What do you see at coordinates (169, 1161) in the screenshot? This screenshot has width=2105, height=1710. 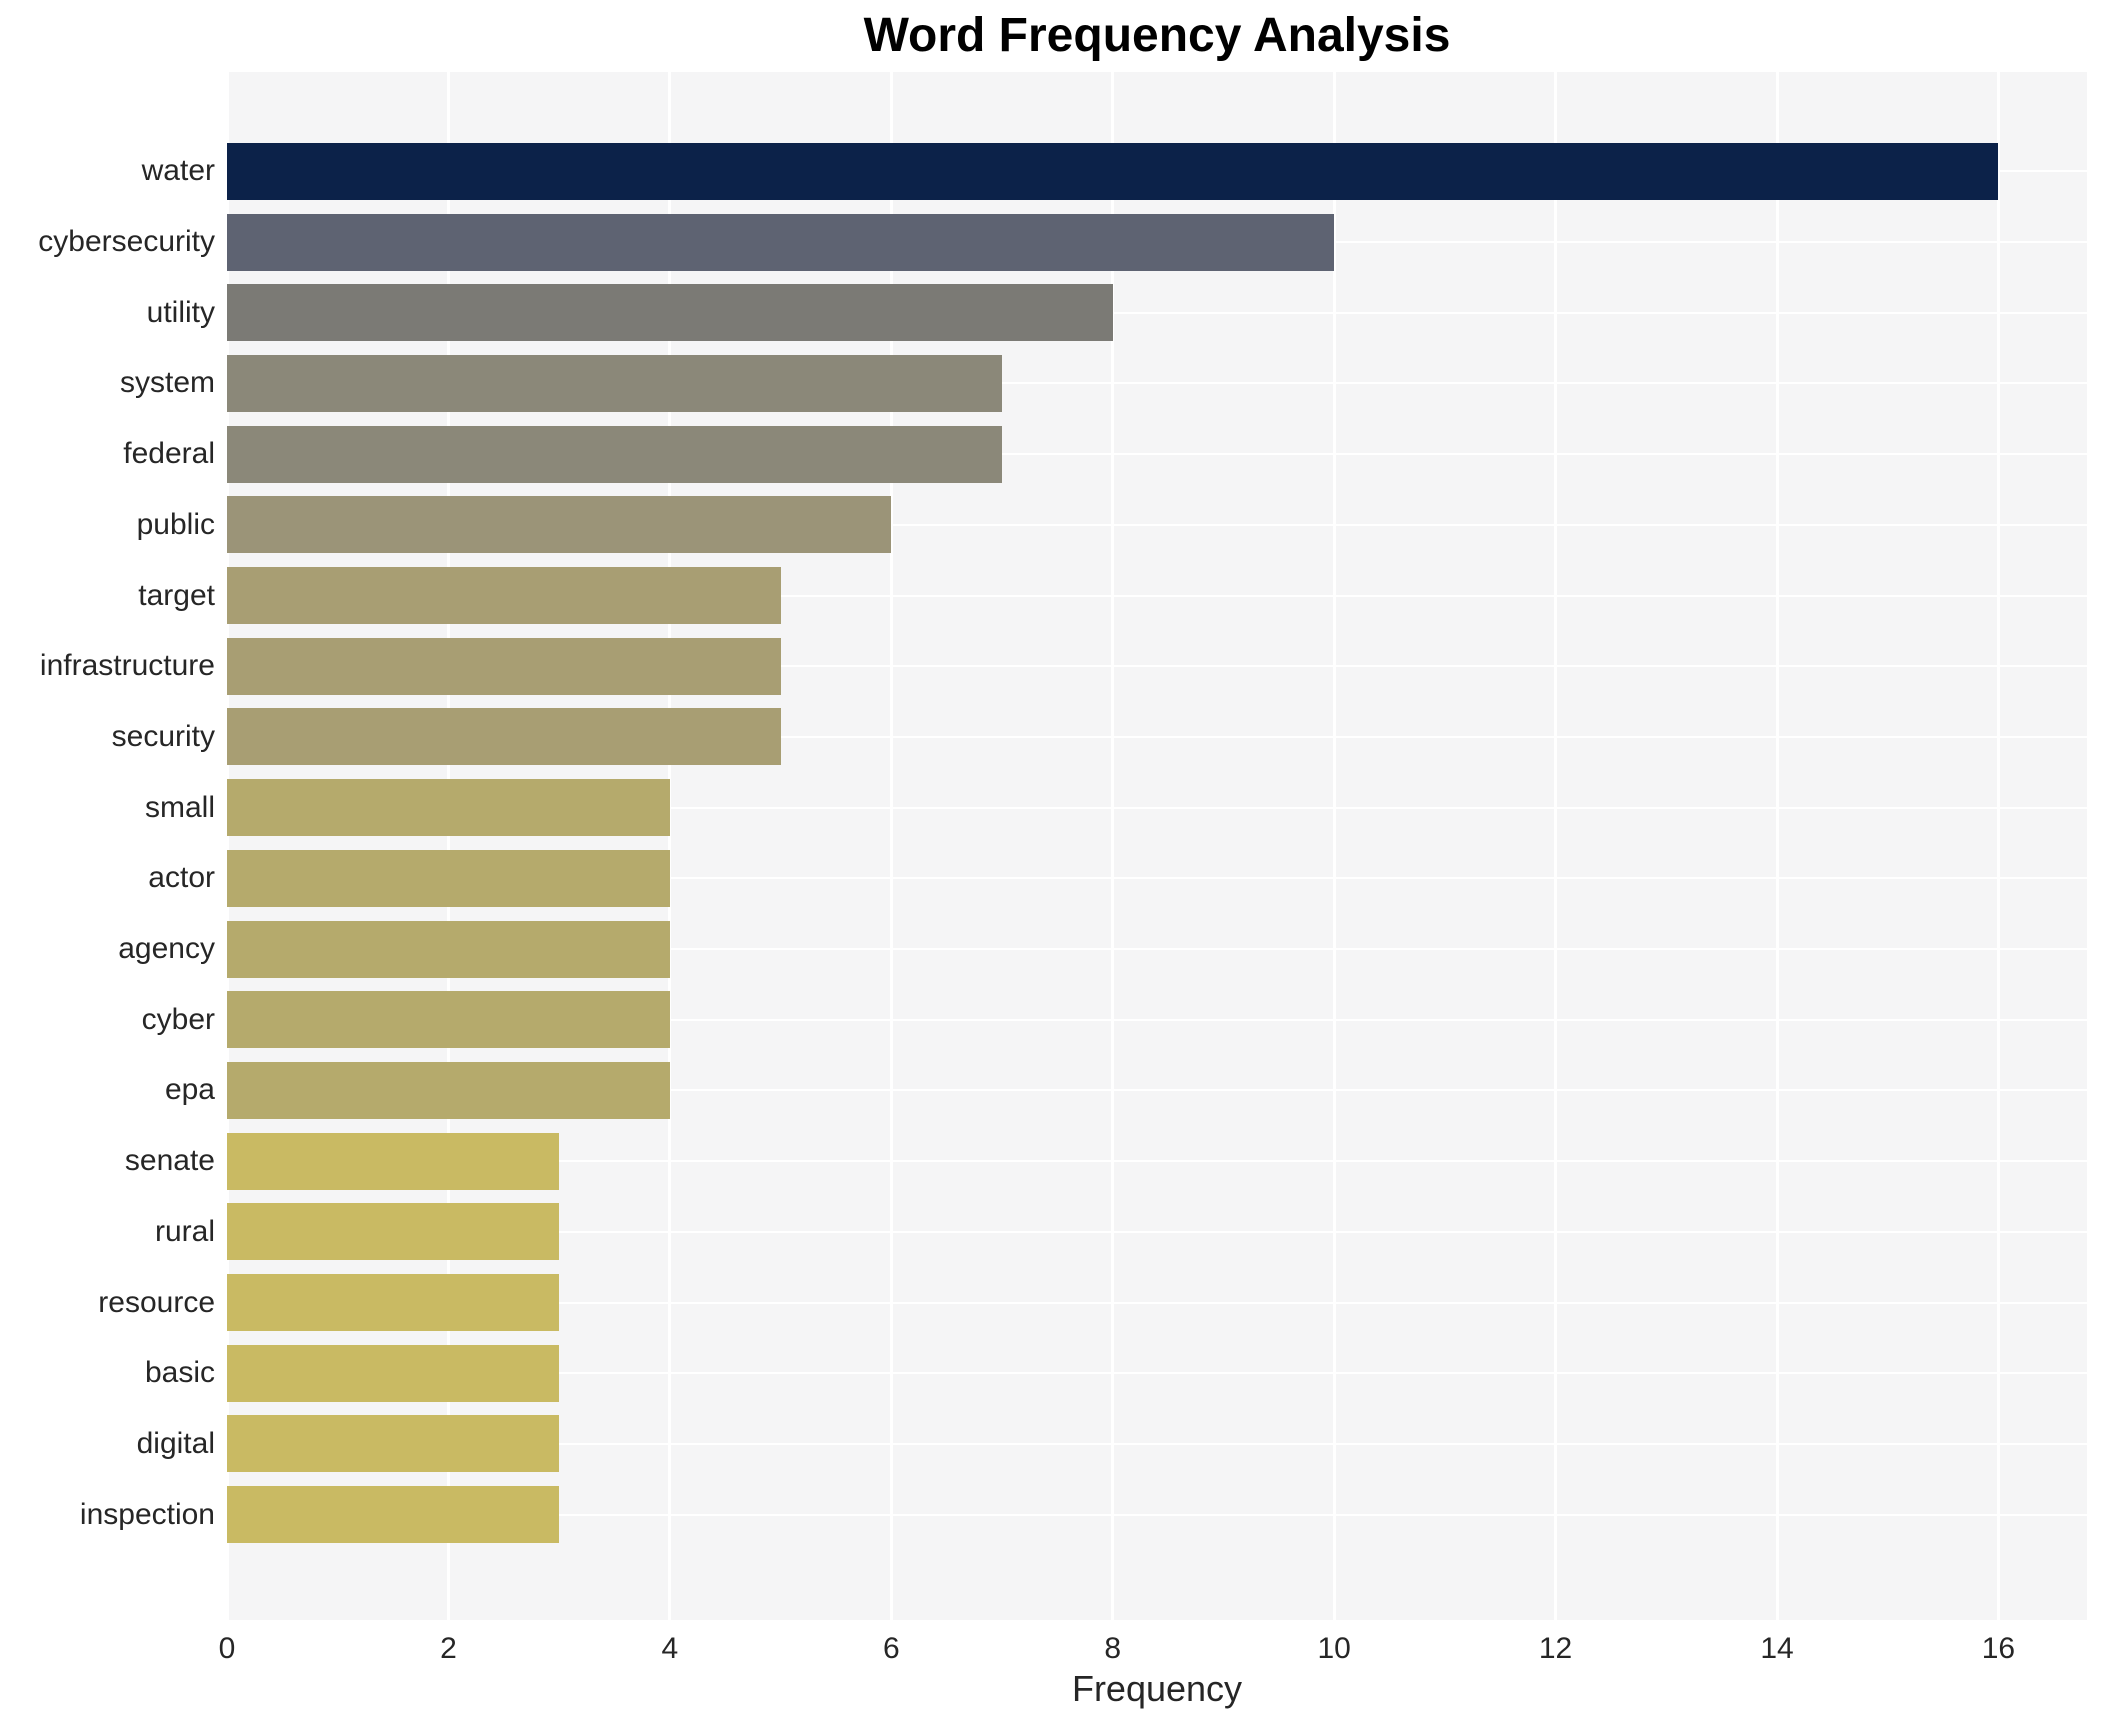 I see `y-tick-label-senate: senate` at bounding box center [169, 1161].